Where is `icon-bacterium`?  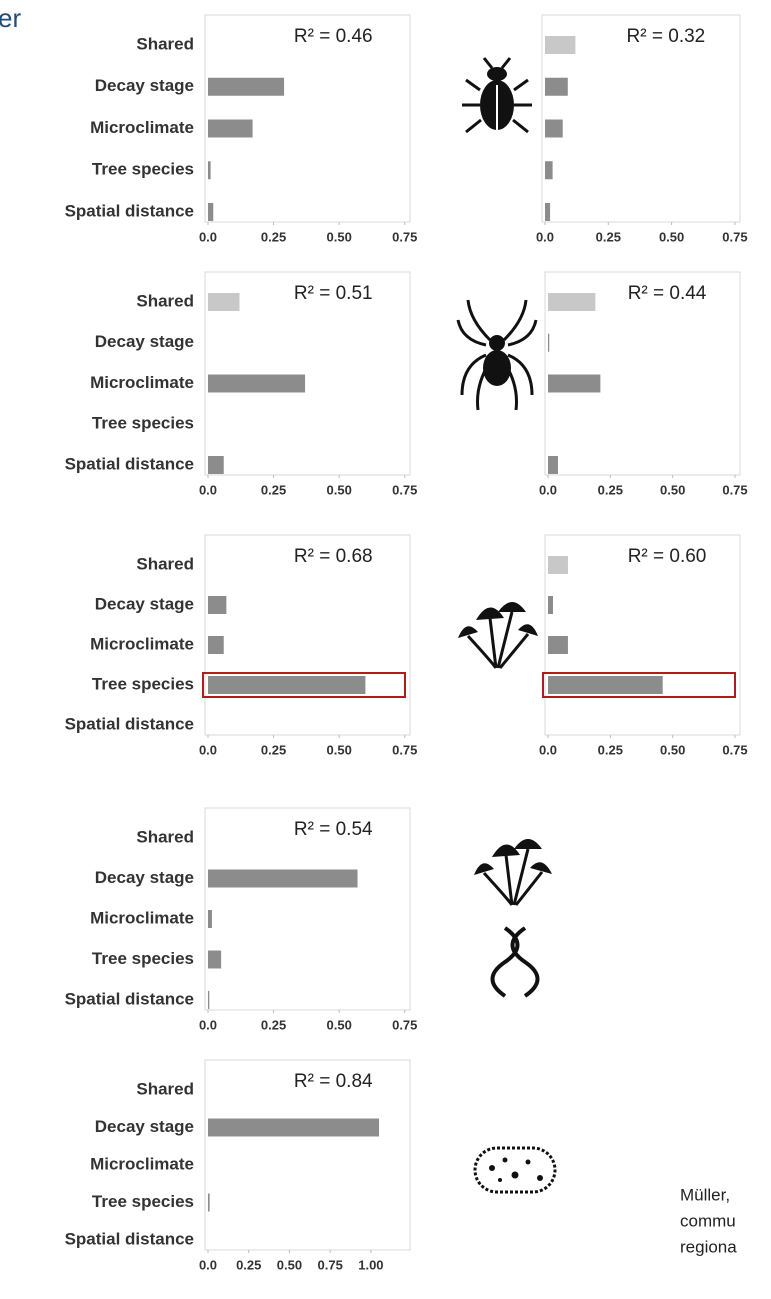 icon-bacterium is located at coordinates (515, 1170).